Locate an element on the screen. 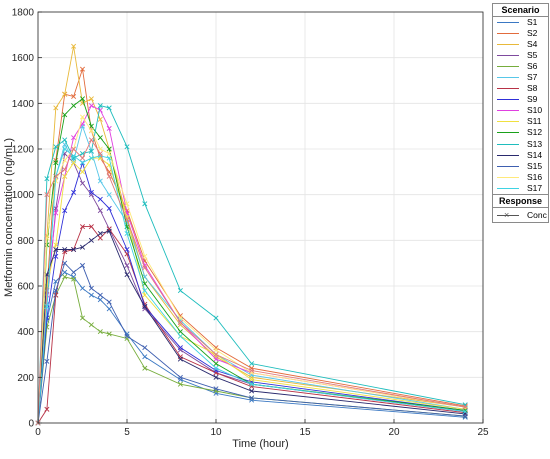 This screenshot has height=459, width=550. legend-label: S9 is located at coordinates (532, 99).